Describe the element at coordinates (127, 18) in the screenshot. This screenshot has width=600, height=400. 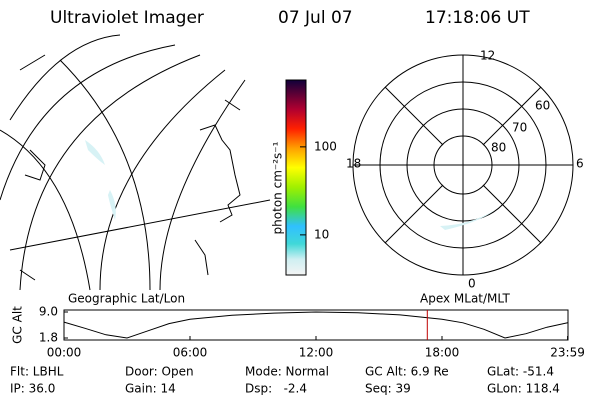
I see `title: Ultraviolet Imager` at that location.